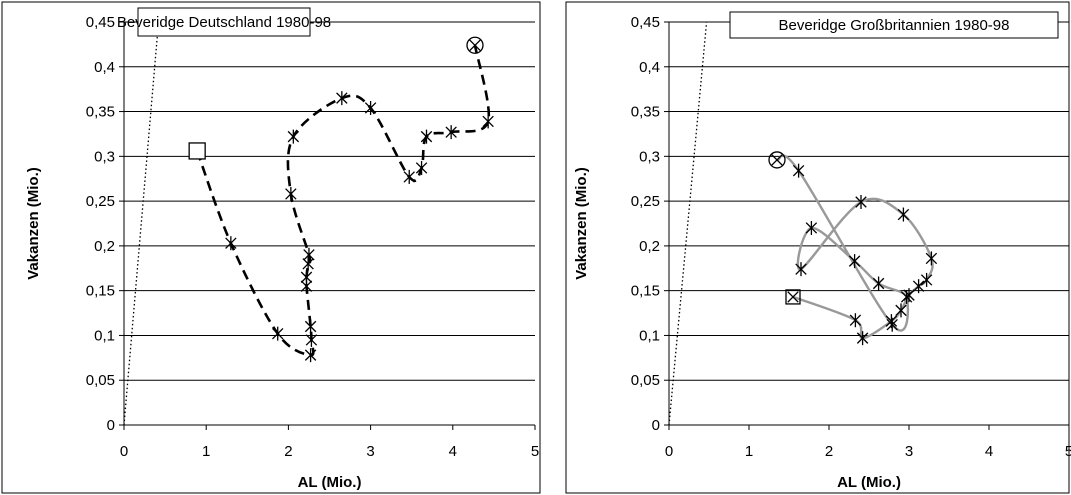 The width and height of the screenshot is (1071, 495). I want to click on data-point-square, so click(197, 151).